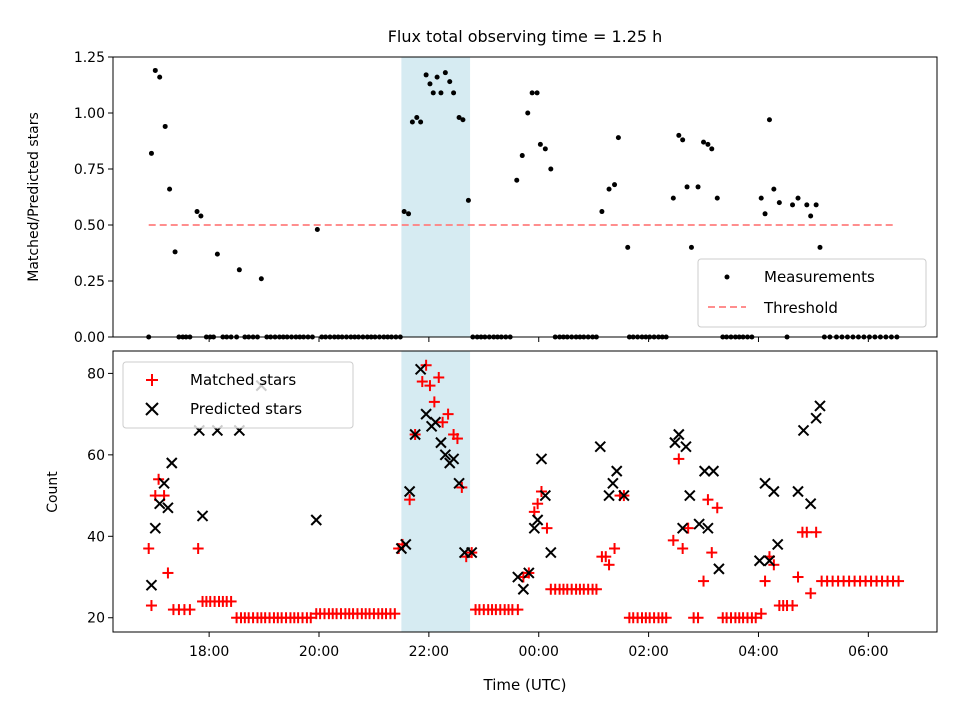 The image size is (960, 720). What do you see at coordinates (539, 652) in the screenshot?
I see `x-tick-label: 00:00` at bounding box center [539, 652].